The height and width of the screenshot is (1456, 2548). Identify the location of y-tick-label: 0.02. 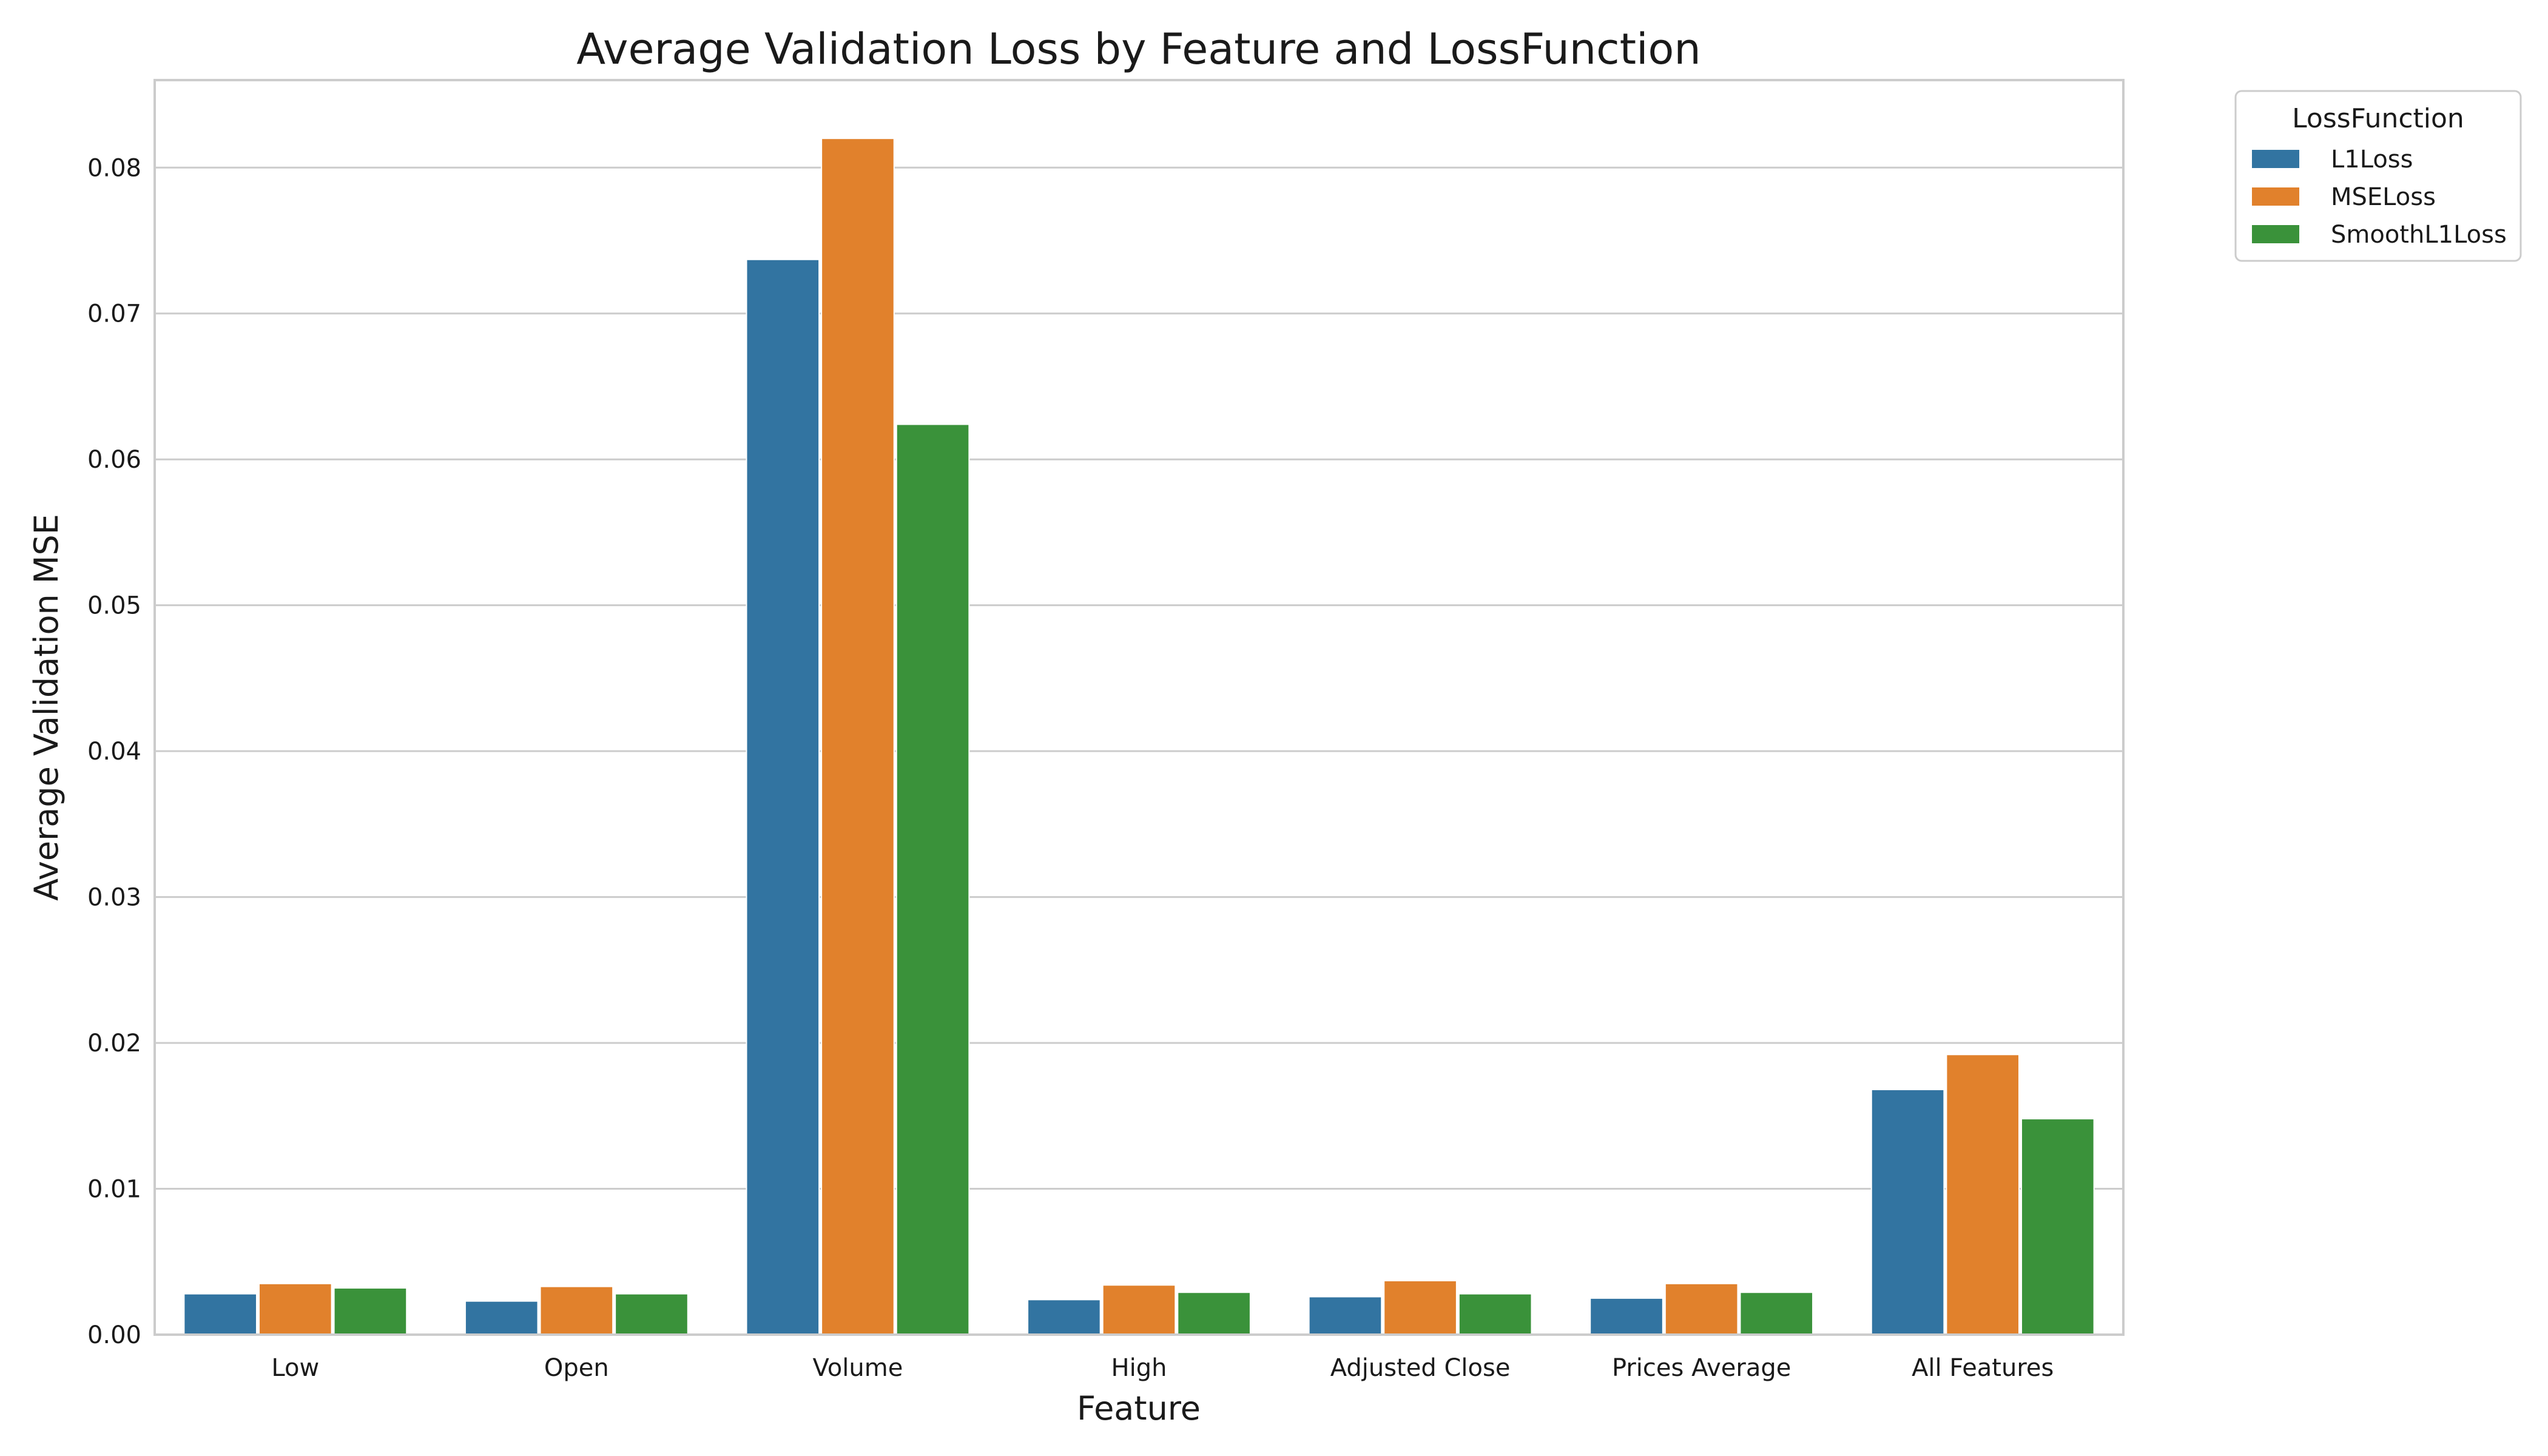
(114, 1043).